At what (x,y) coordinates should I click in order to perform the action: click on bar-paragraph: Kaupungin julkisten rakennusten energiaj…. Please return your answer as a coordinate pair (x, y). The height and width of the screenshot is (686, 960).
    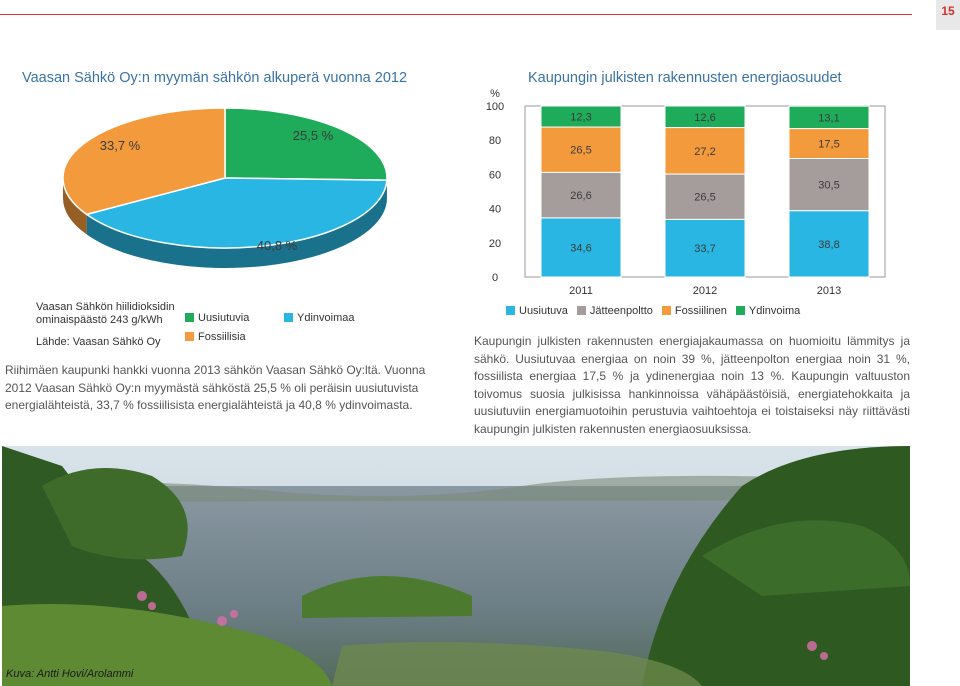
    Looking at the image, I should click on (692, 385).